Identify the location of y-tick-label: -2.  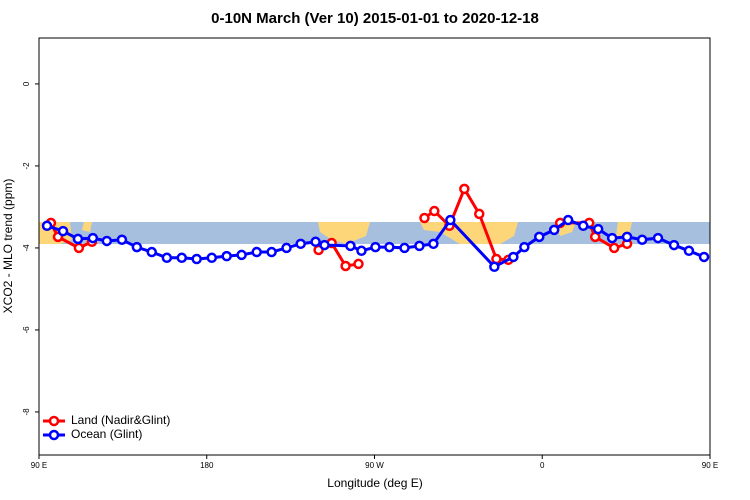
(26, 166).